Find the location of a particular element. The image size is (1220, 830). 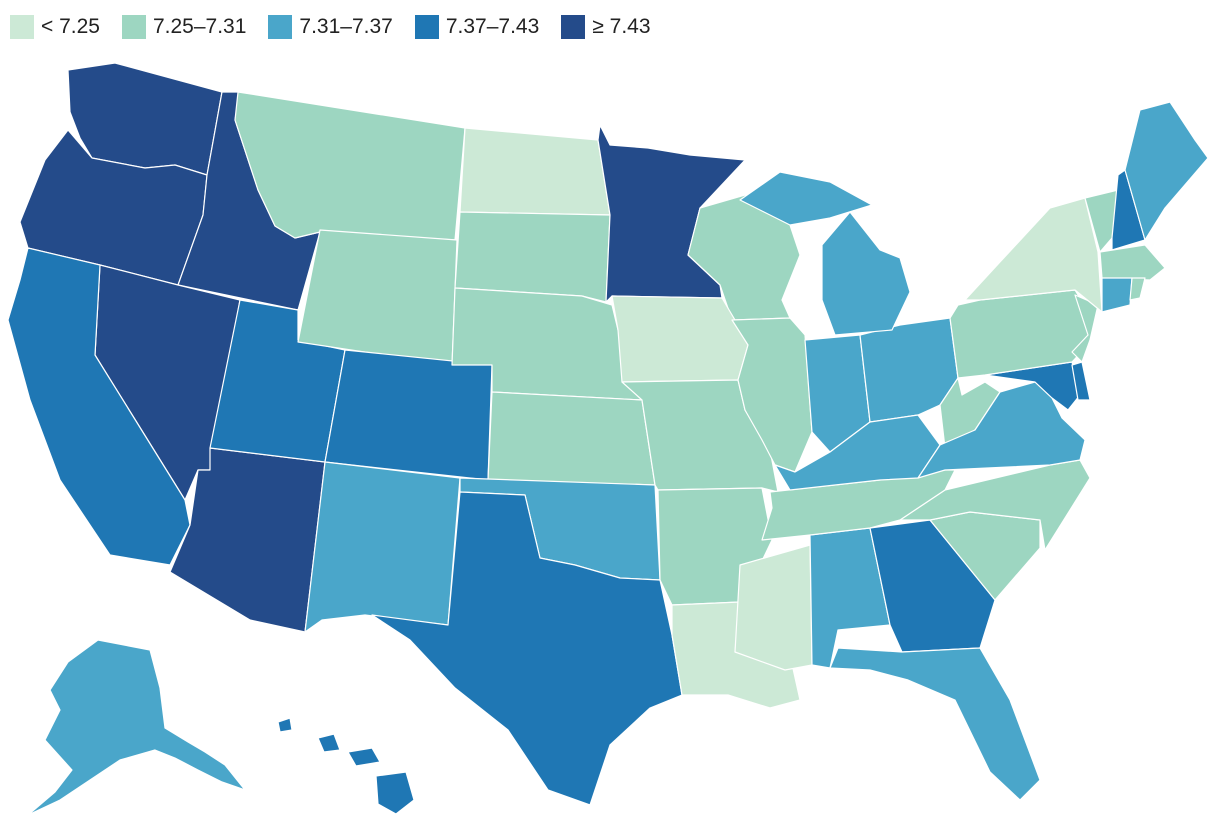

legend-item-lt-7-25: < 7.25 is located at coordinates (55, 27).